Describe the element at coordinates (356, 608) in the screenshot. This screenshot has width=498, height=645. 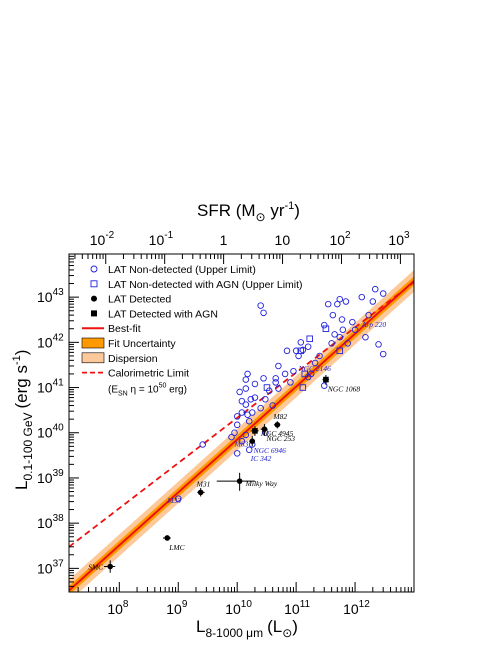
I see `x-tick-label: 1012` at that location.